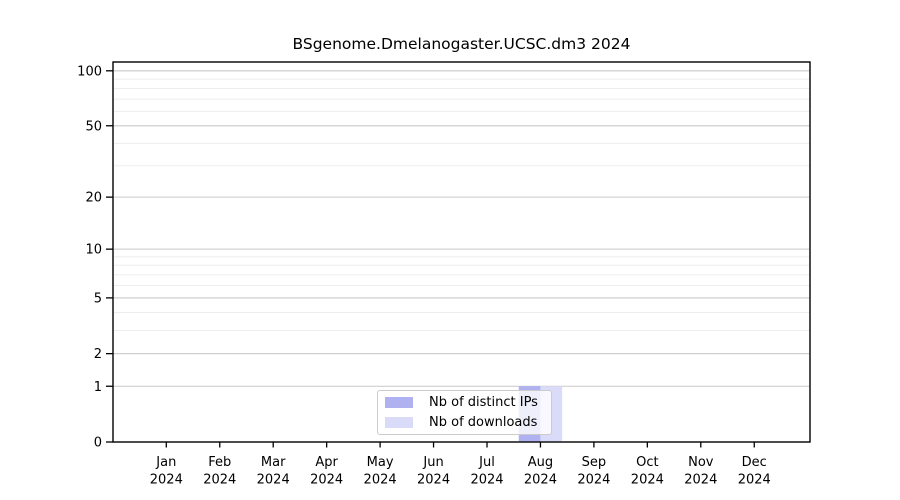  What do you see at coordinates (461, 44) in the screenshot?
I see `chart-title: BSgenome.Dmelanogaster.UCSC.dm3 2024` at bounding box center [461, 44].